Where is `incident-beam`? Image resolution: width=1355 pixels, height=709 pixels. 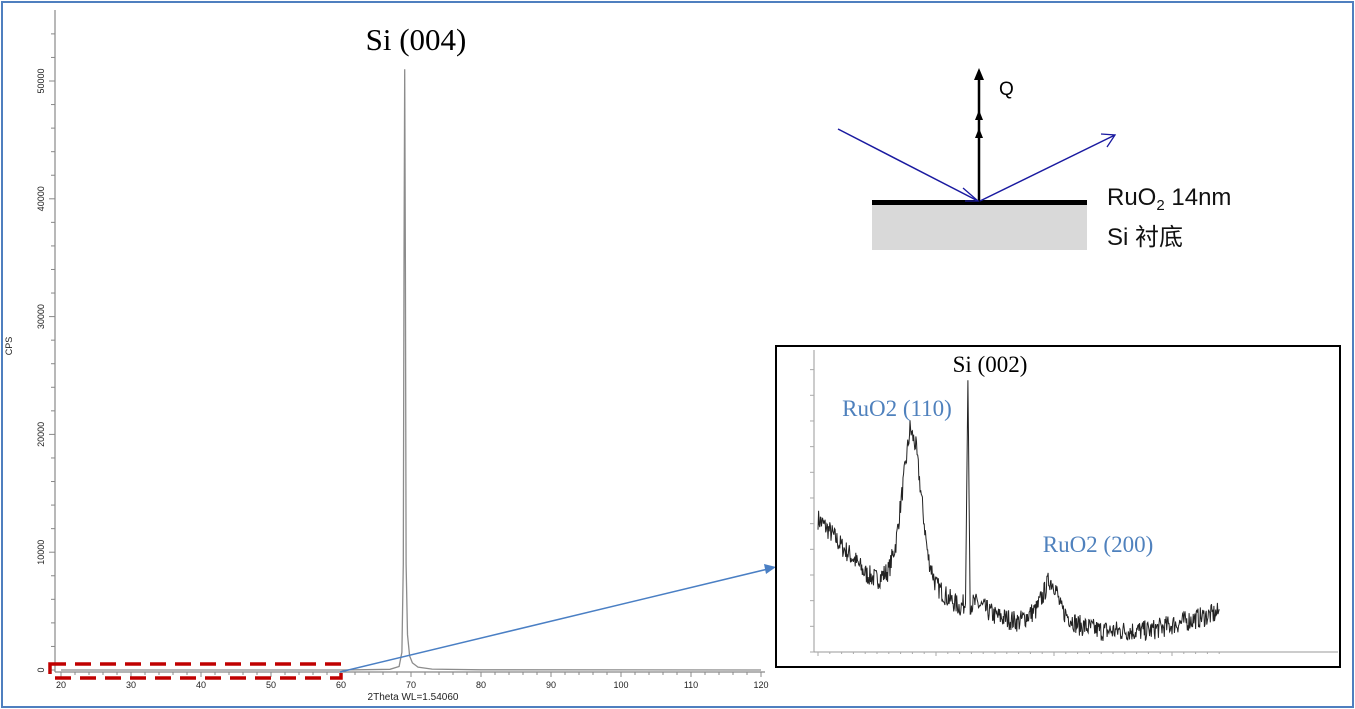
incident-beam is located at coordinates (908, 165).